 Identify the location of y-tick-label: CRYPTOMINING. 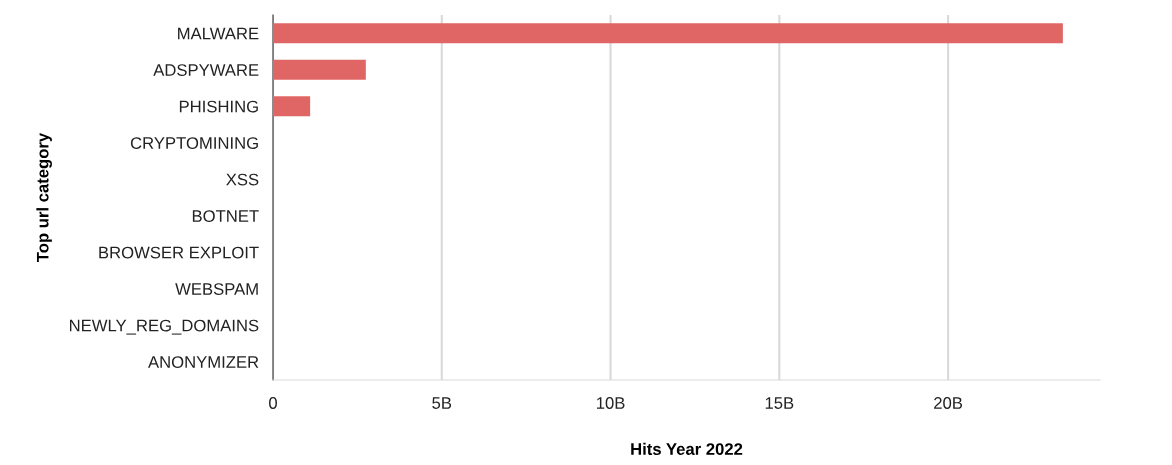
(194, 143).